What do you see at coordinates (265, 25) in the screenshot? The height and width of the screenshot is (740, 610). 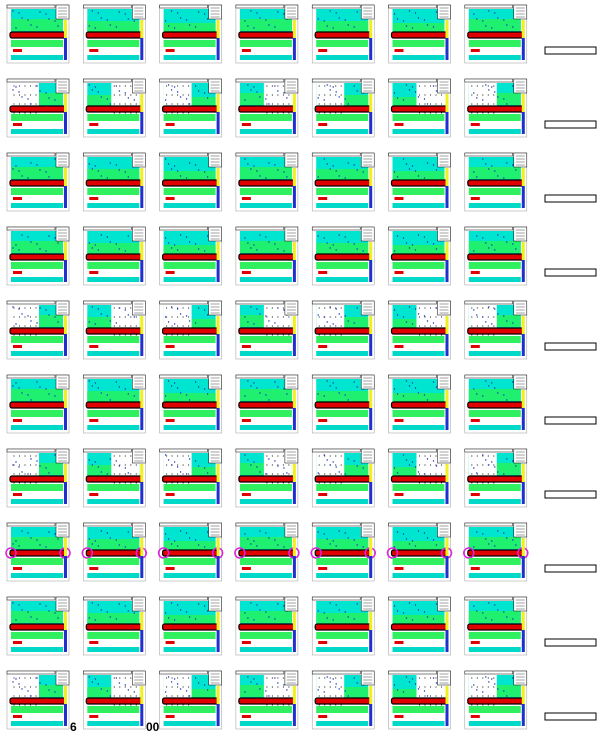 I see `field-green` at bounding box center [265, 25].